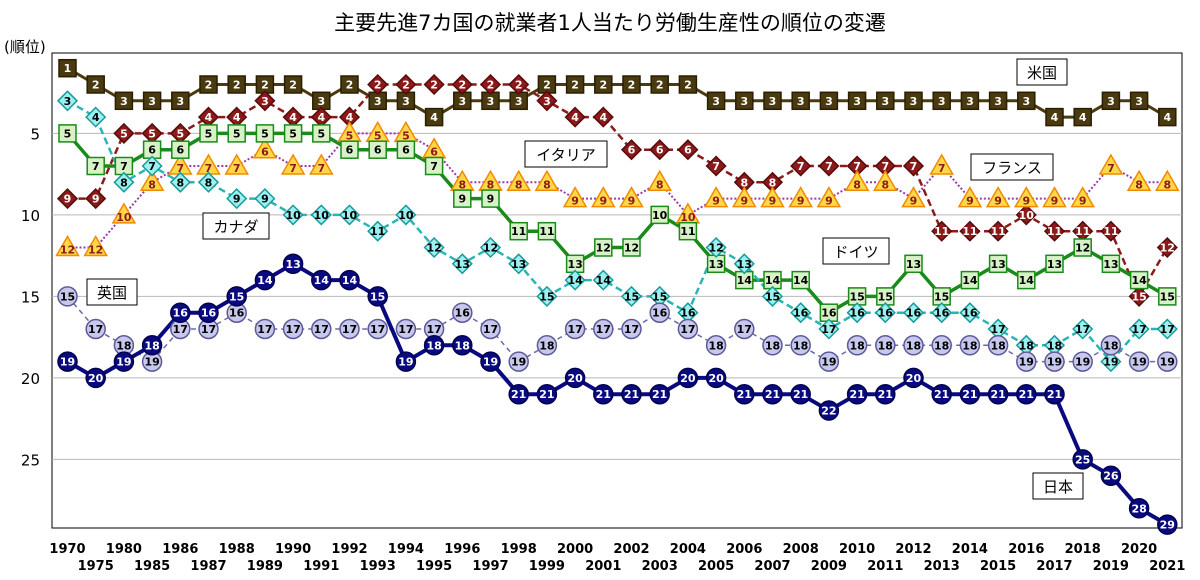 Image resolution: width=1200 pixels, height=580 pixels. Describe the element at coordinates (631, 329) in the screenshot. I see `data-label: 17` at that location.